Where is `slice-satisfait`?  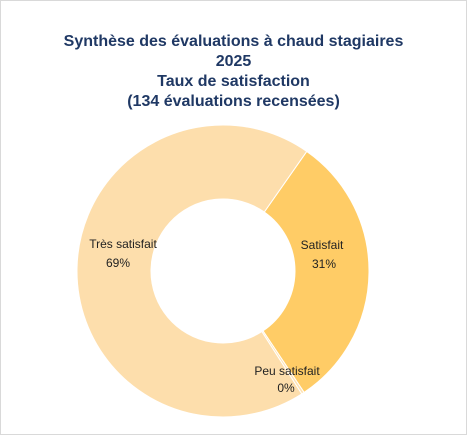 slice-satisfait is located at coordinates (316, 272).